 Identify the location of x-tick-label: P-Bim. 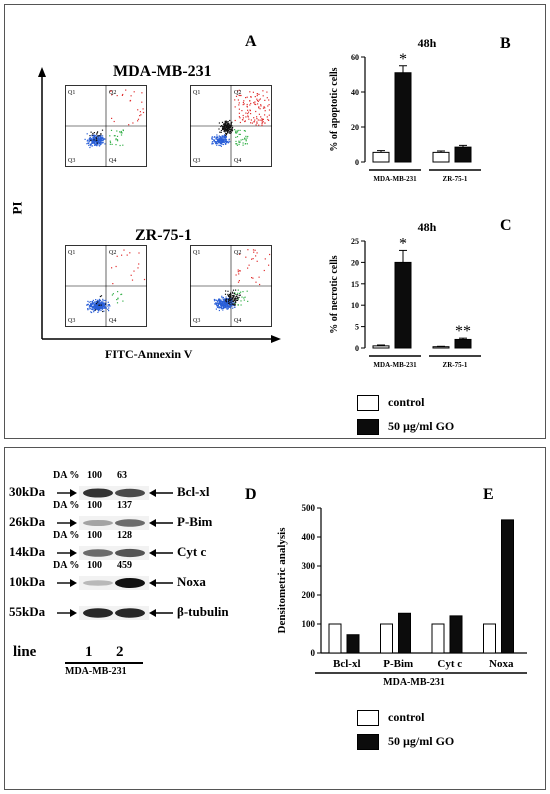
(398, 664).